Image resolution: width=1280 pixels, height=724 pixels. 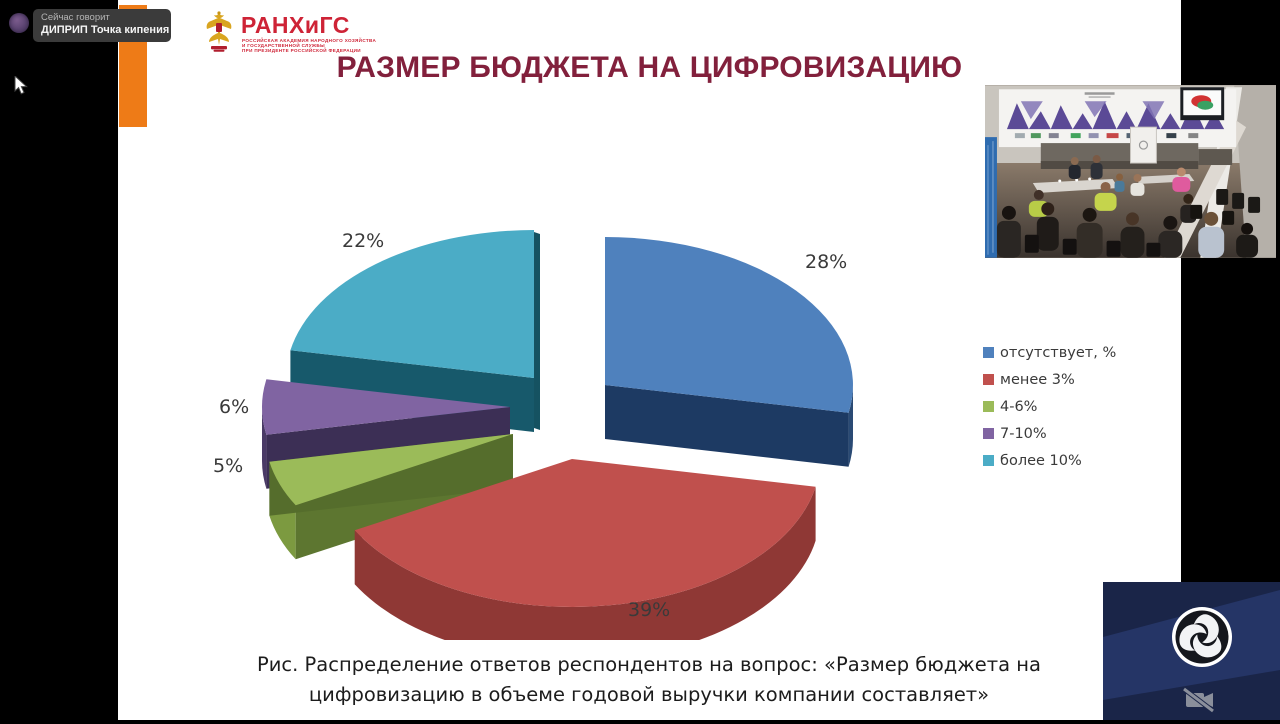 What do you see at coordinates (363, 241) in the screenshot?
I see `slice-label-more10: 22%` at bounding box center [363, 241].